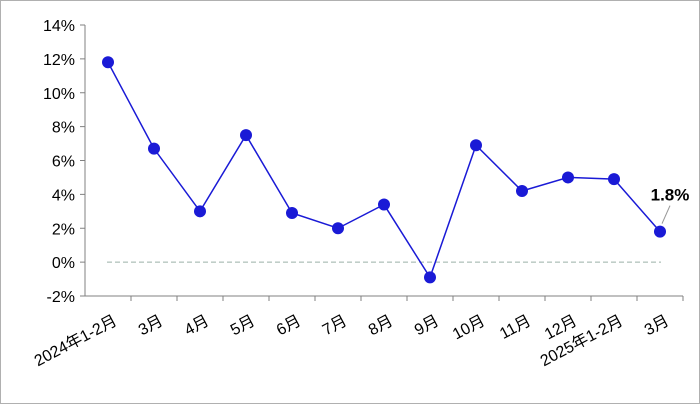  I want to click on y-tick-label: 4%, so click(63, 195).